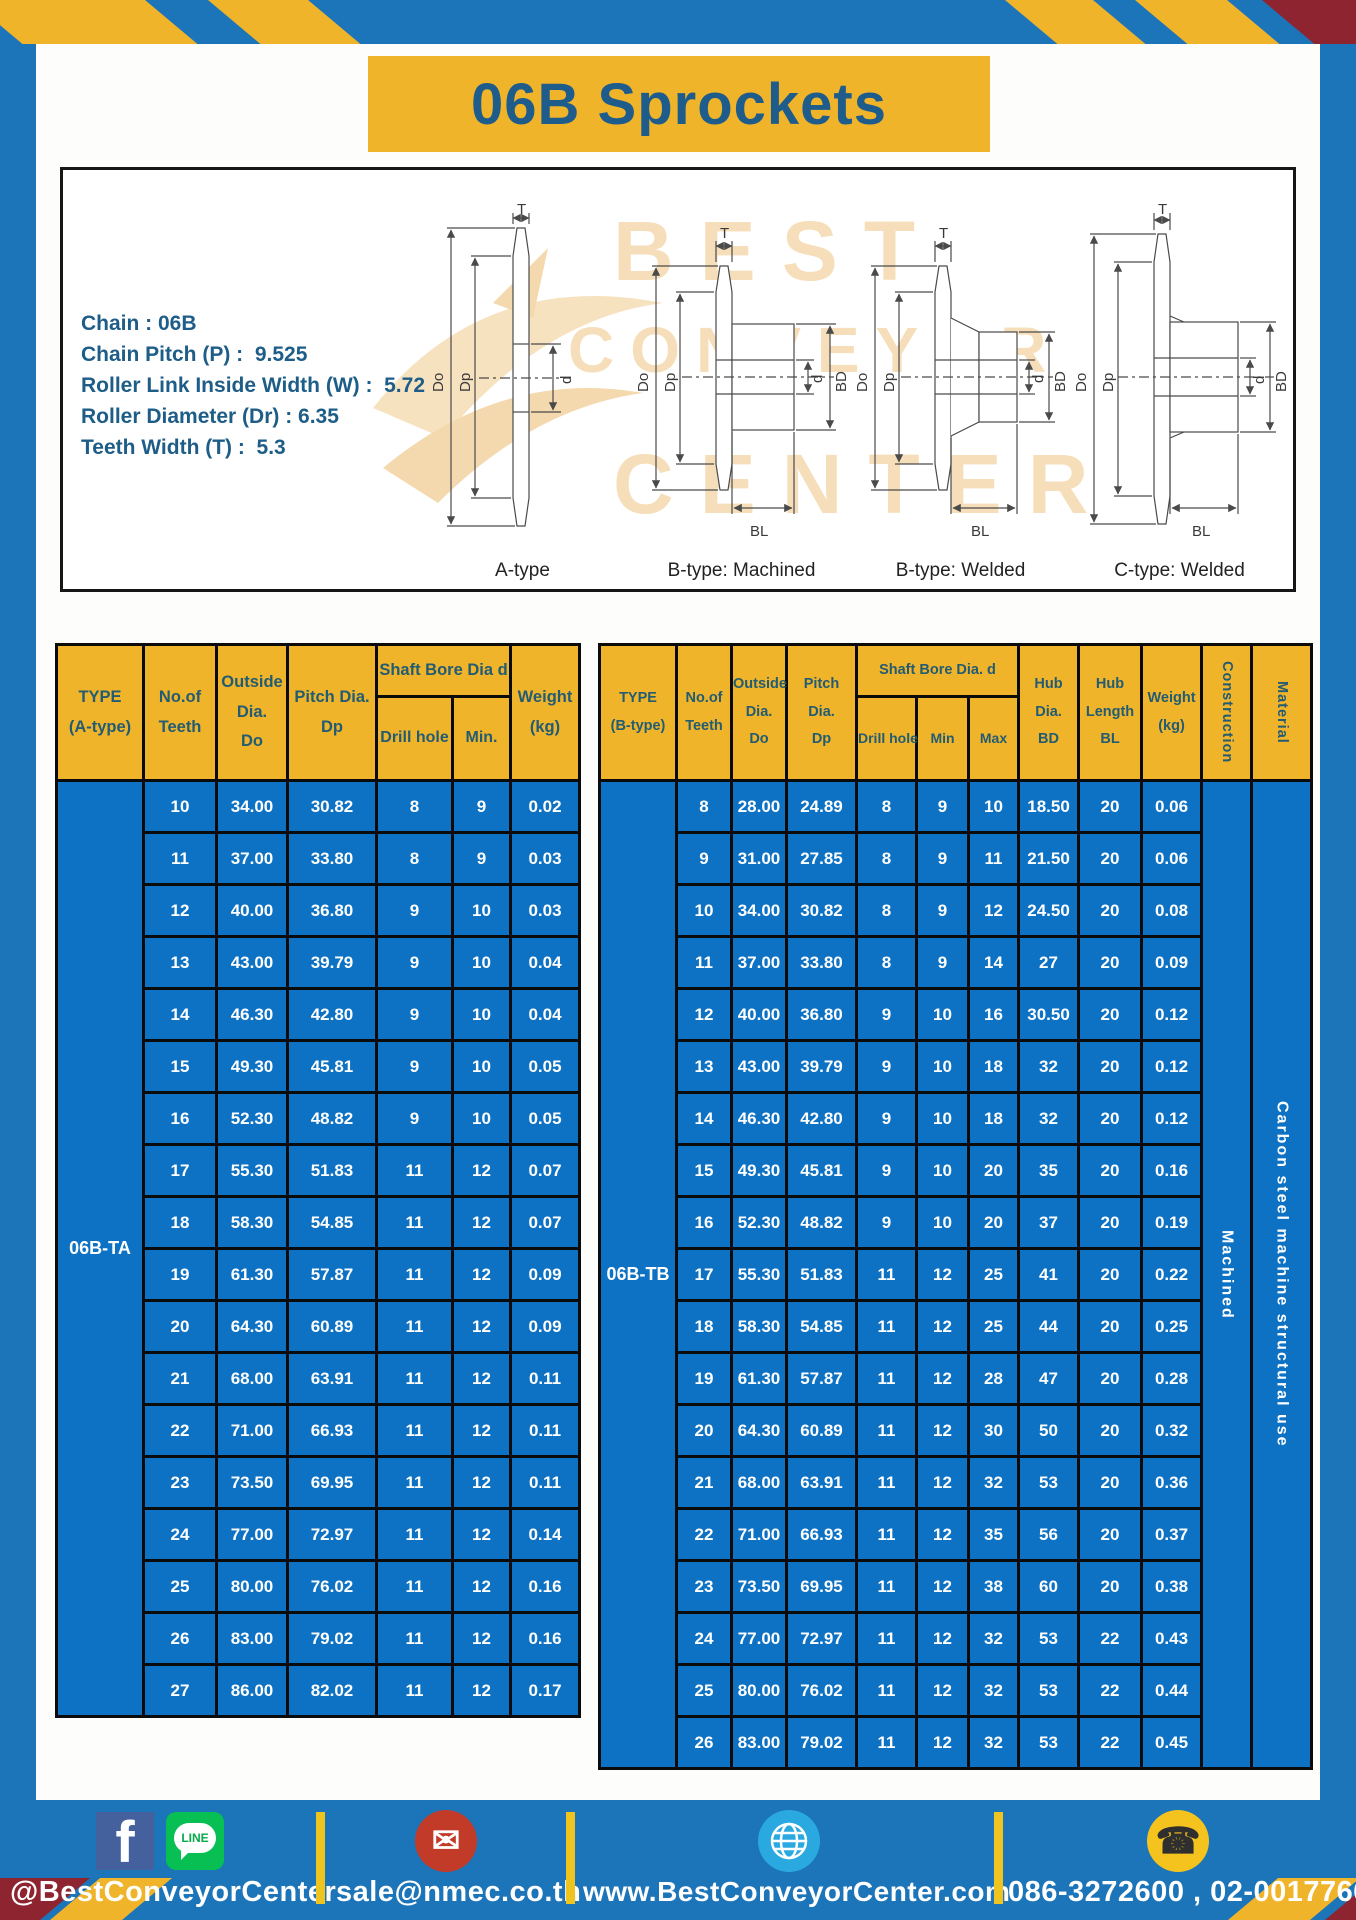 This screenshot has height=1920, width=1356. Describe the element at coordinates (319, 1326) in the screenshot. I see `table-row: 20 64.30 60.89 11 12 0.09` at that location.